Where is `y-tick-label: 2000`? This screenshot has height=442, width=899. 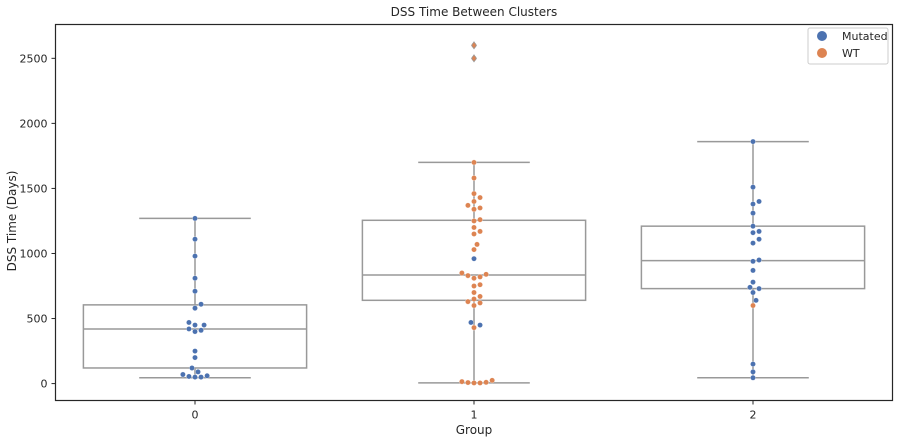
y-tick-label: 2000 is located at coordinates (34, 123).